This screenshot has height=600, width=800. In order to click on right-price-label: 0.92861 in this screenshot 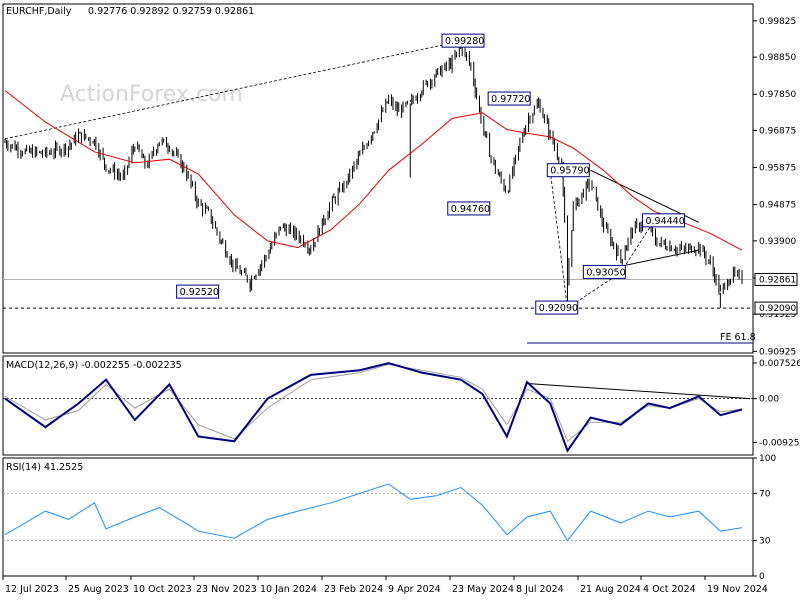, I will do `click(777, 280)`.